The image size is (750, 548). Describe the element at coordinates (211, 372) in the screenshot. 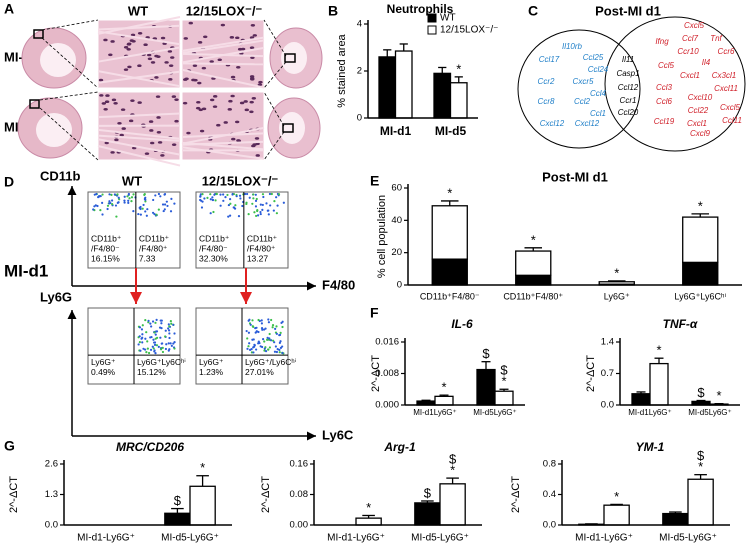

I see `gate-label: 1.23%` at that location.